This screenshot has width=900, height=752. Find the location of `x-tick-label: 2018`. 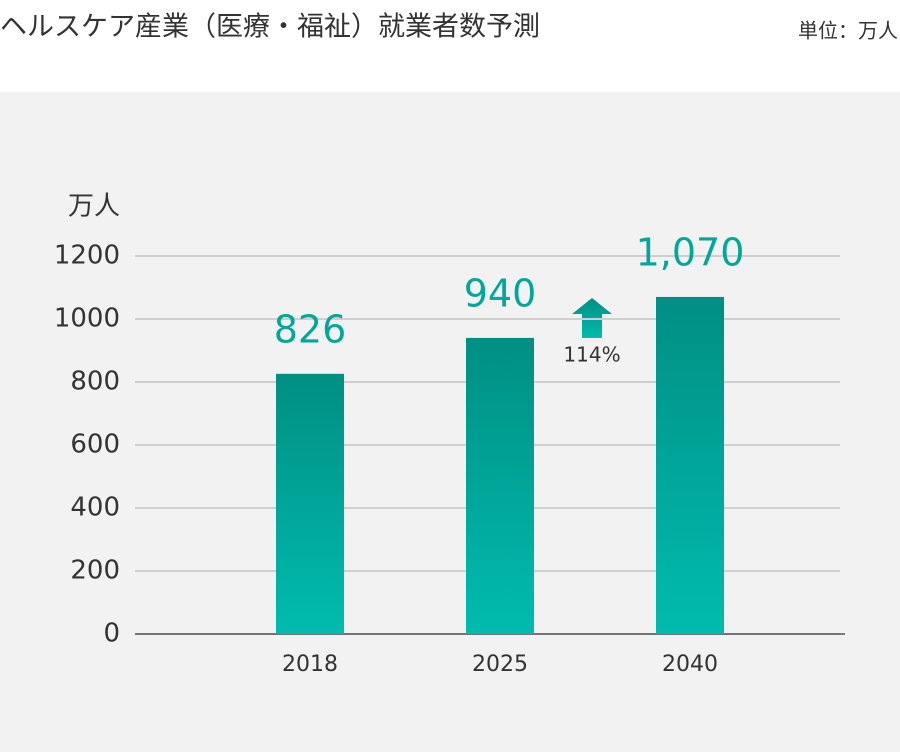

x-tick-label: 2018 is located at coordinates (310, 664).